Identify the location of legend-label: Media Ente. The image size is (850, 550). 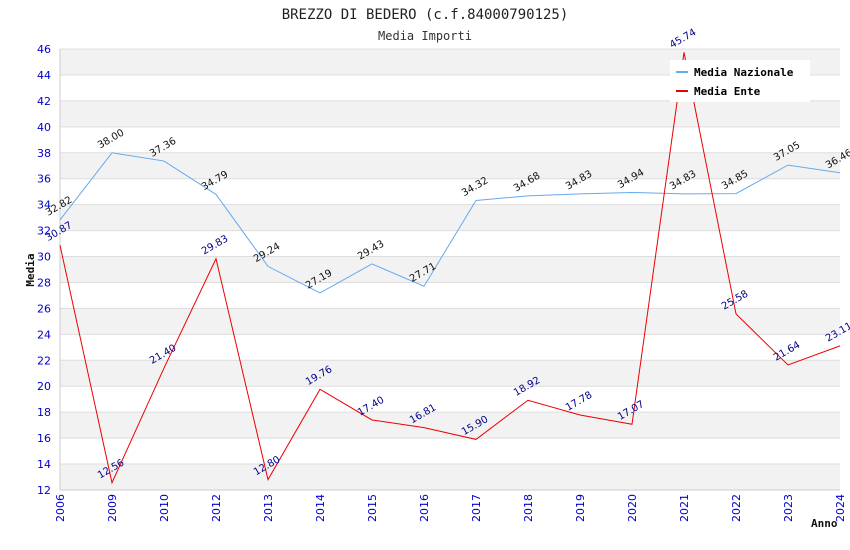
(727, 91).